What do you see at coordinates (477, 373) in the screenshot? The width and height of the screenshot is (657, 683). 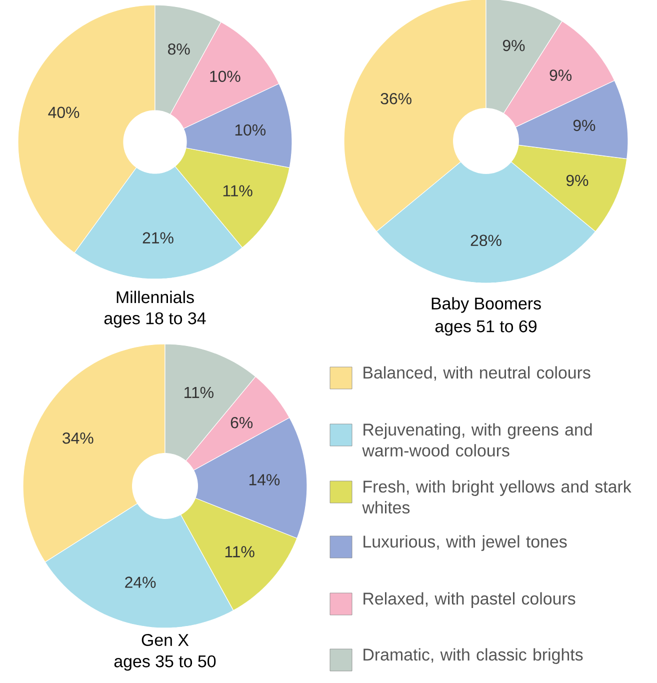 I see `legend-label: Balanced, with neutral colours` at bounding box center [477, 373].